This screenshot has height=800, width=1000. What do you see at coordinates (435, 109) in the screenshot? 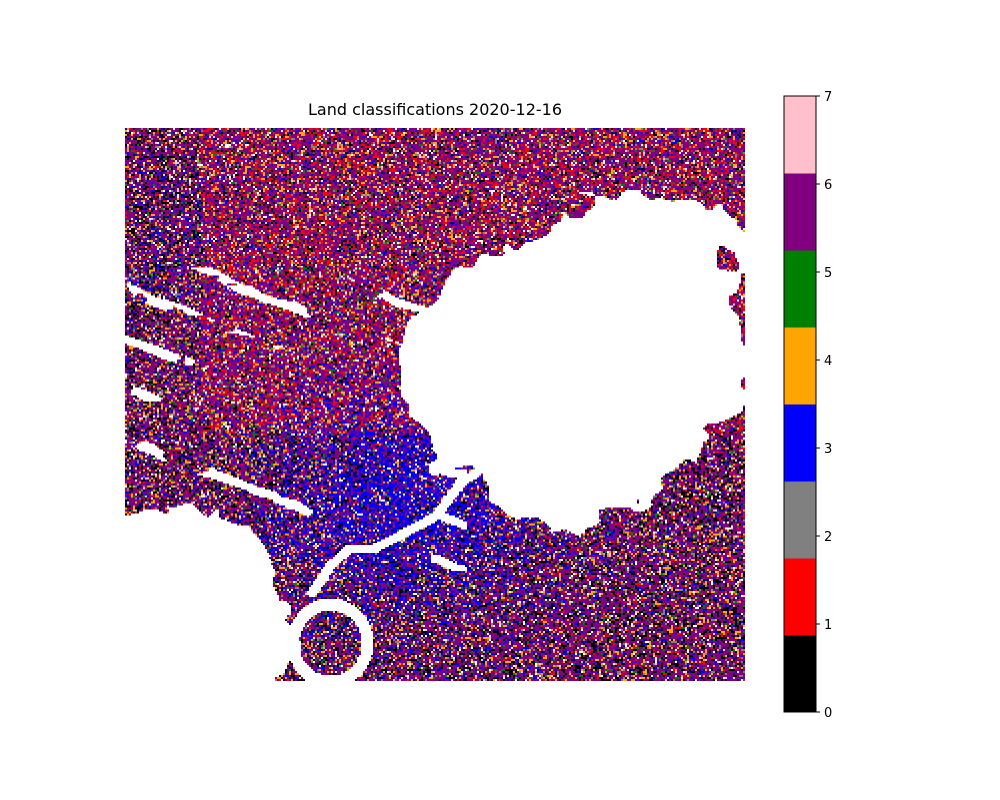
I see `chart-title: Land classifications 2020-12-16` at bounding box center [435, 109].